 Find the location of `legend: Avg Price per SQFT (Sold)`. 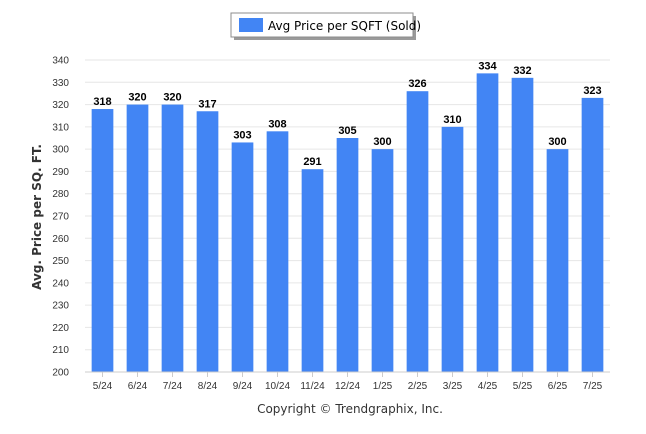

legend: Avg Price per SQFT (Sold) is located at coordinates (325, 26).